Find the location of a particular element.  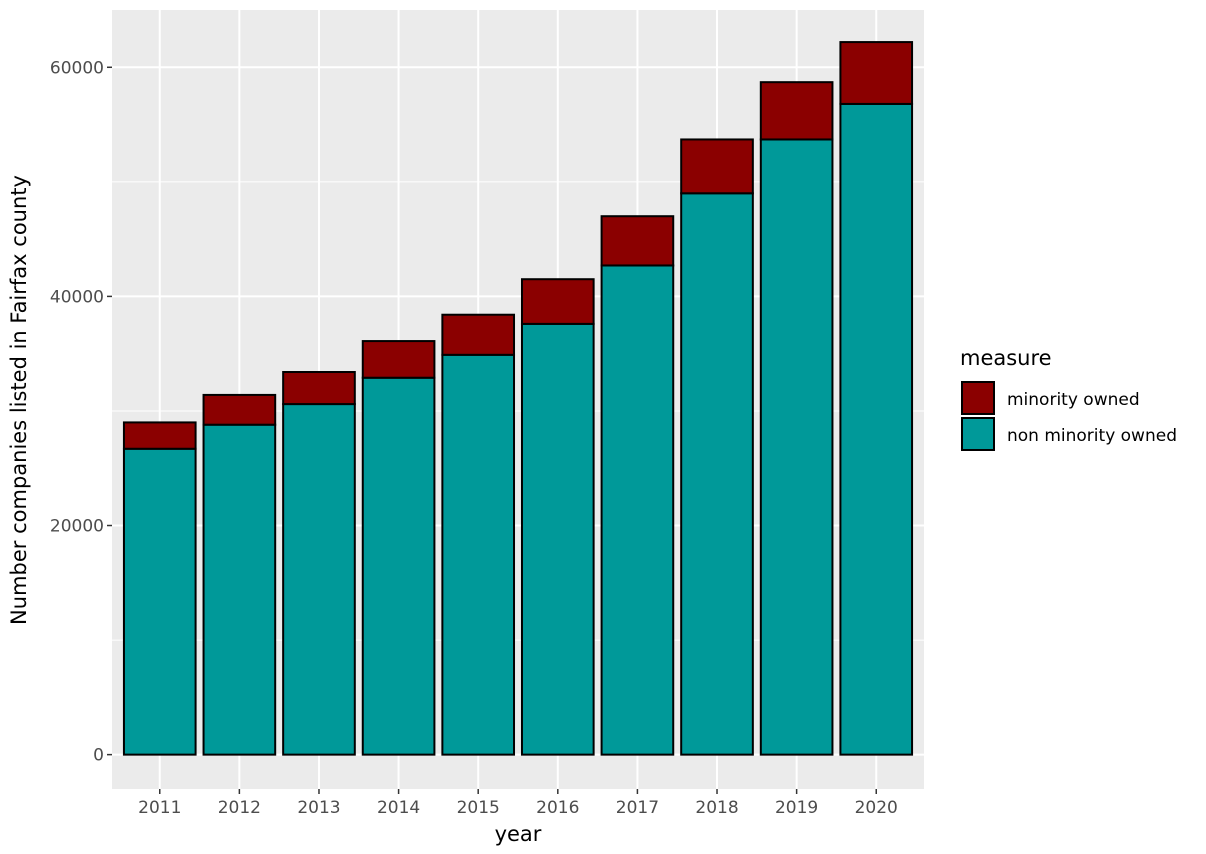

legend-swatch-non-minority-owned is located at coordinates (978, 434).